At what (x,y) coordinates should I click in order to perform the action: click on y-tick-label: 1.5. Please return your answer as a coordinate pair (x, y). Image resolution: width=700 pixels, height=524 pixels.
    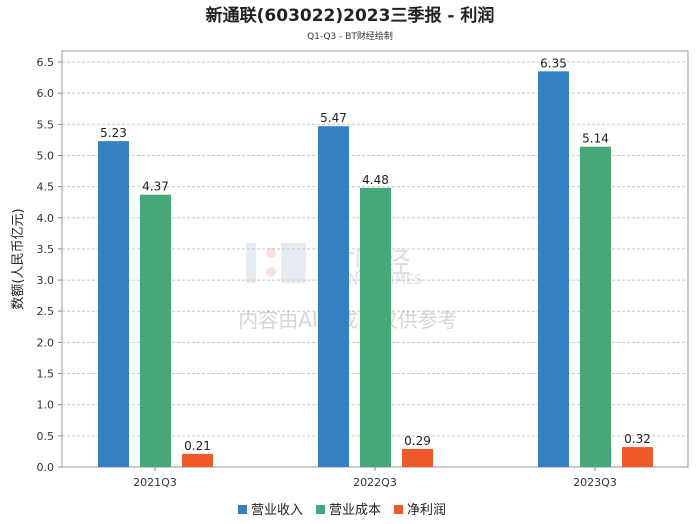
    Looking at the image, I should click on (46, 374).